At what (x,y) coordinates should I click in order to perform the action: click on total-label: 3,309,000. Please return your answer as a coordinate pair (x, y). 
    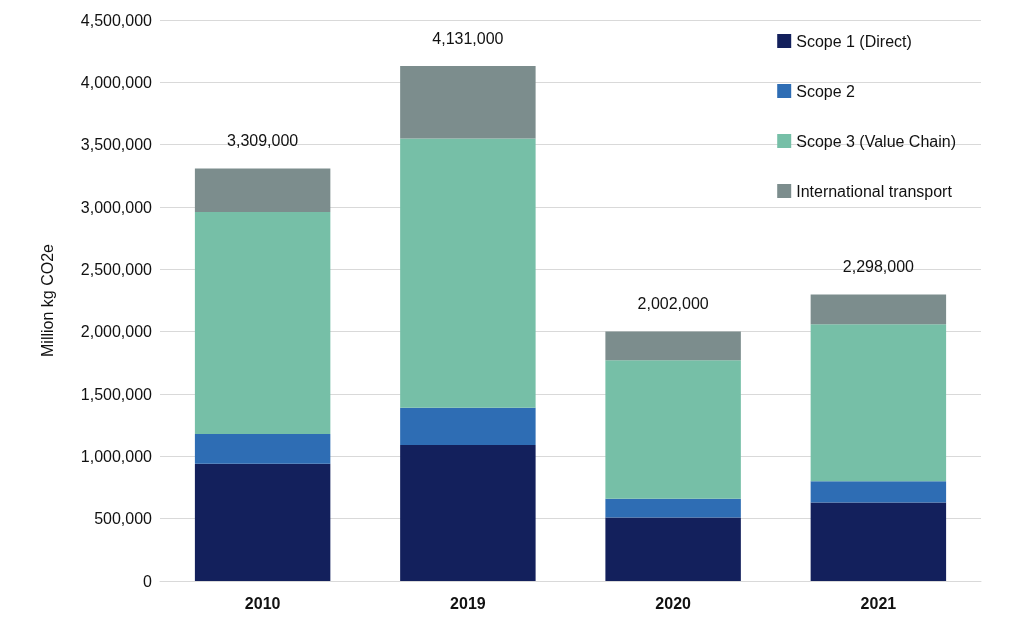
    Looking at the image, I should click on (263, 140).